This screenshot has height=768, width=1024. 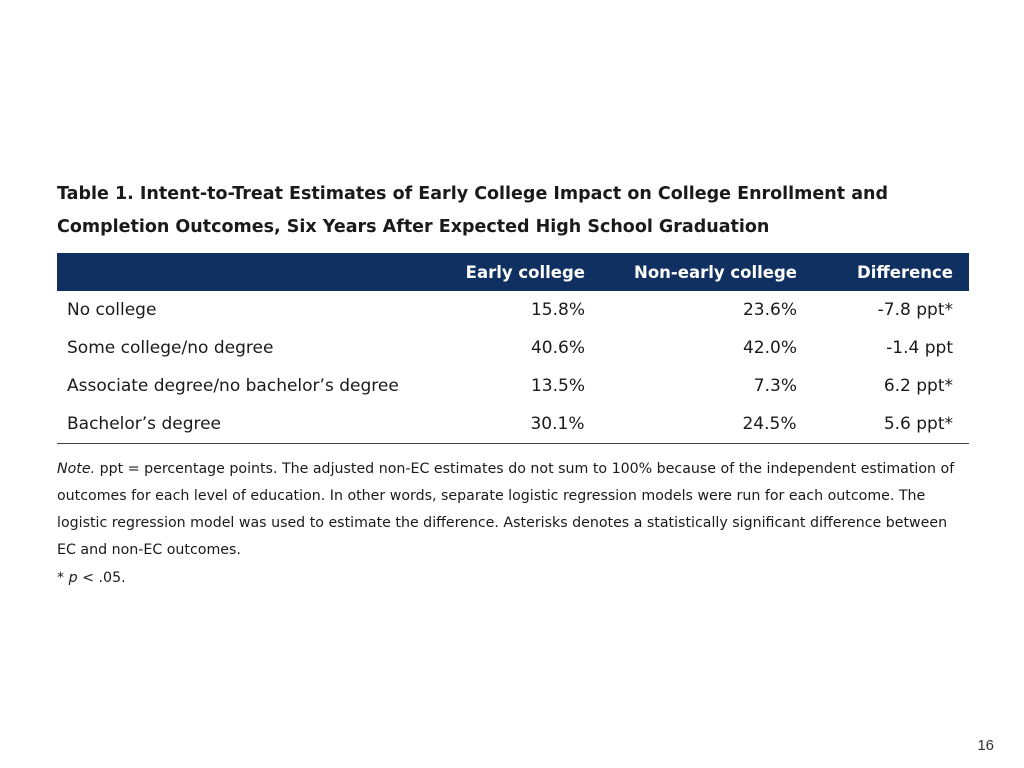 I want to click on cell-non-early-college: 7.3%, so click(x=775, y=386).